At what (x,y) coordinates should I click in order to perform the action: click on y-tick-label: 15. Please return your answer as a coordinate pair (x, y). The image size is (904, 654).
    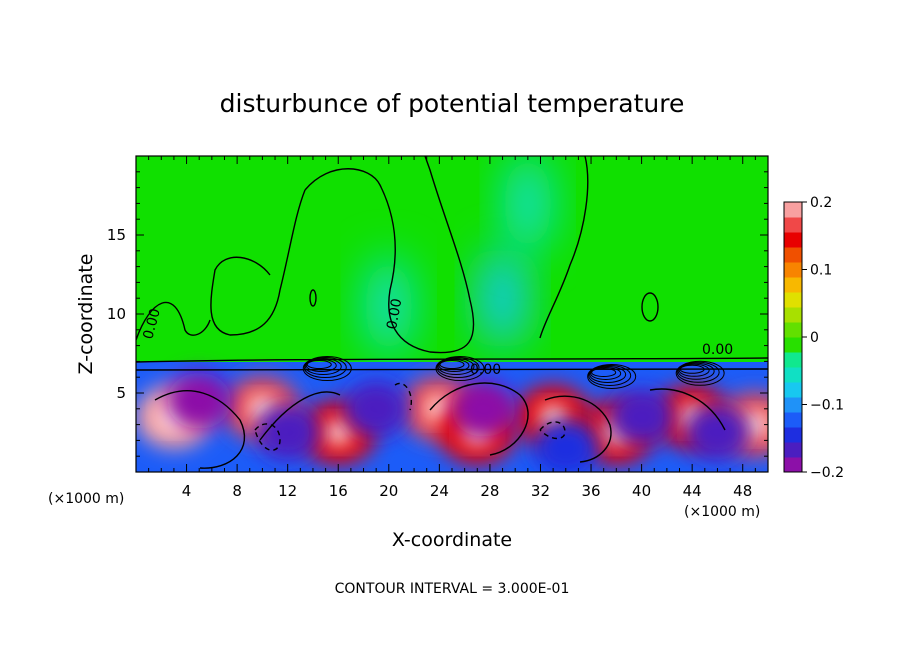
    Looking at the image, I should click on (116, 235).